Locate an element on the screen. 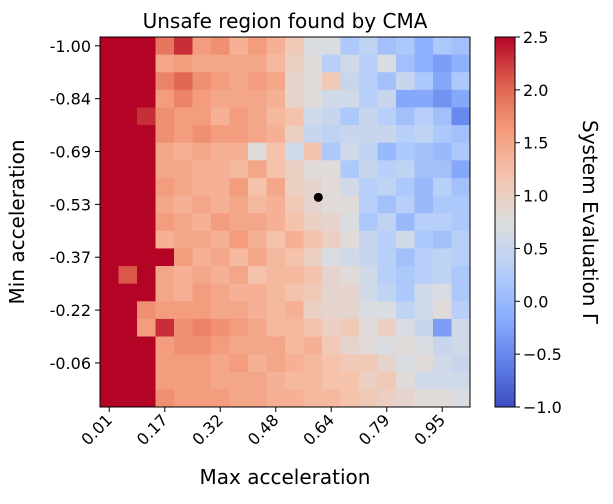  colorbar-tick-label: 2.5 is located at coordinates (535, 37).